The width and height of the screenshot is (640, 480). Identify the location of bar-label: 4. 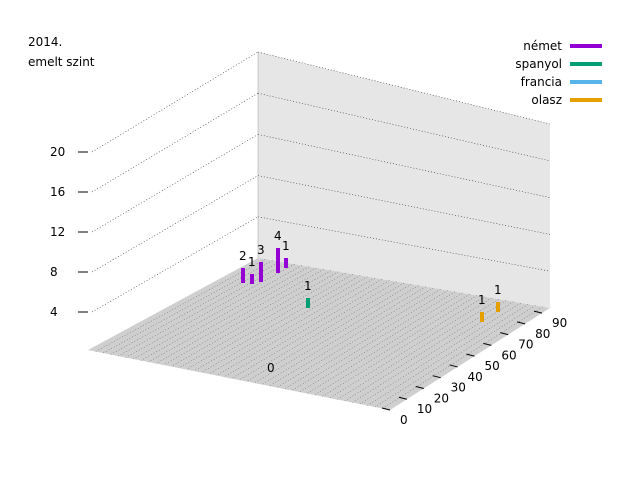
(278, 236).